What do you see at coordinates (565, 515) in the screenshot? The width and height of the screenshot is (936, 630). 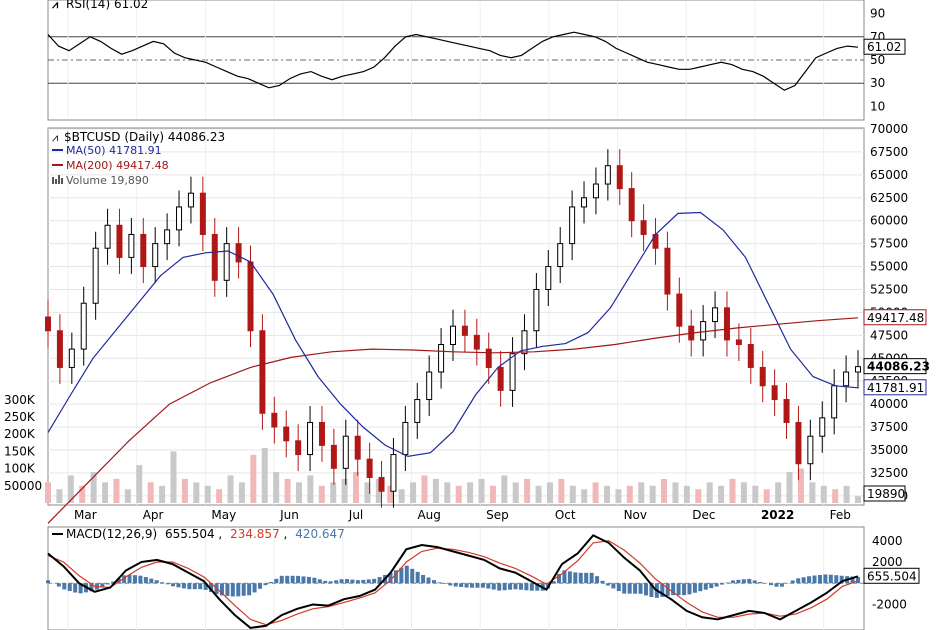 I see `x-tick-label: Oct` at bounding box center [565, 515].